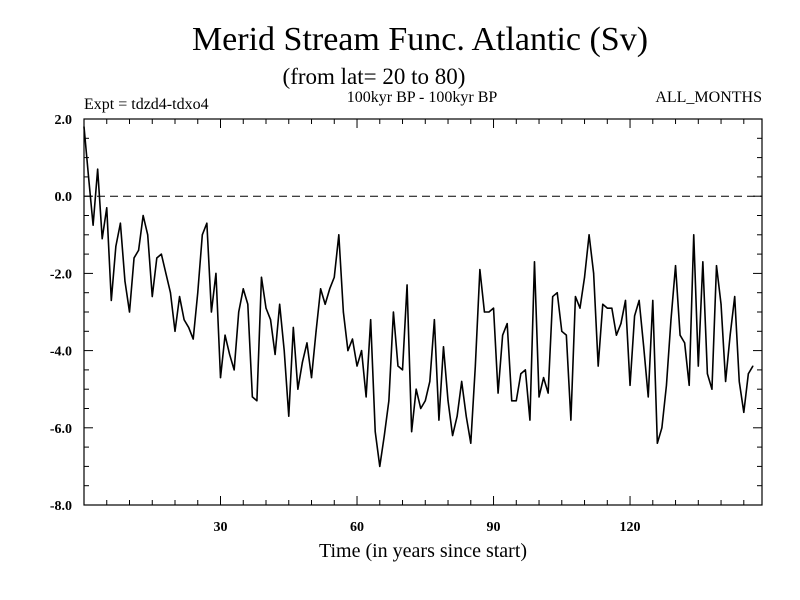  I want to click on y-tick-label: -6.0, so click(61, 429).